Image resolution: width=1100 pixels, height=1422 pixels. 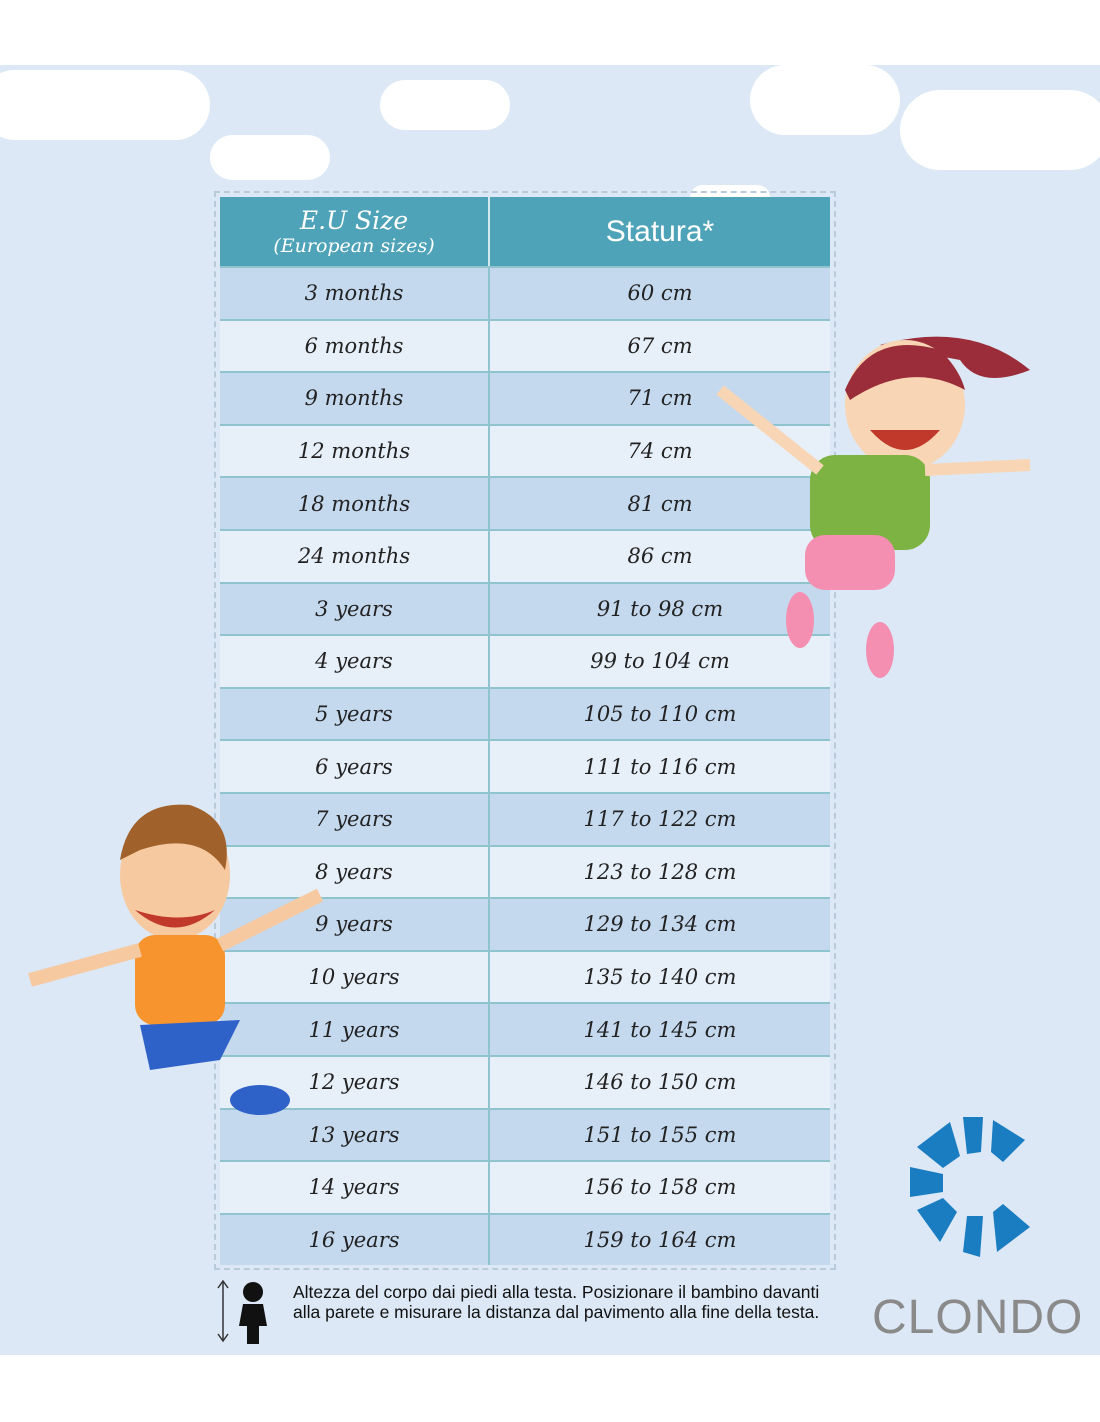 What do you see at coordinates (873, 507) in the screenshot?
I see `girl-illustration` at bounding box center [873, 507].